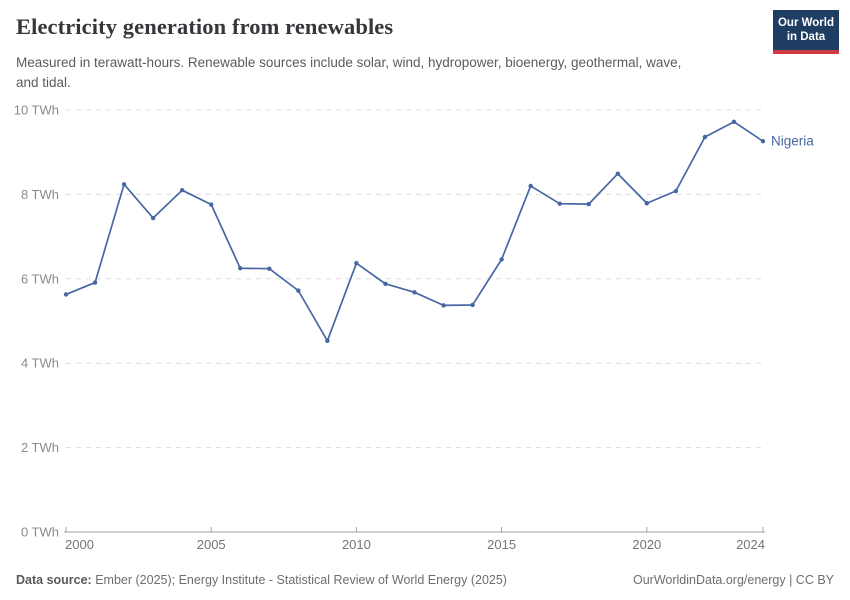  I want to click on x-axis-label: 2000, so click(79, 544).